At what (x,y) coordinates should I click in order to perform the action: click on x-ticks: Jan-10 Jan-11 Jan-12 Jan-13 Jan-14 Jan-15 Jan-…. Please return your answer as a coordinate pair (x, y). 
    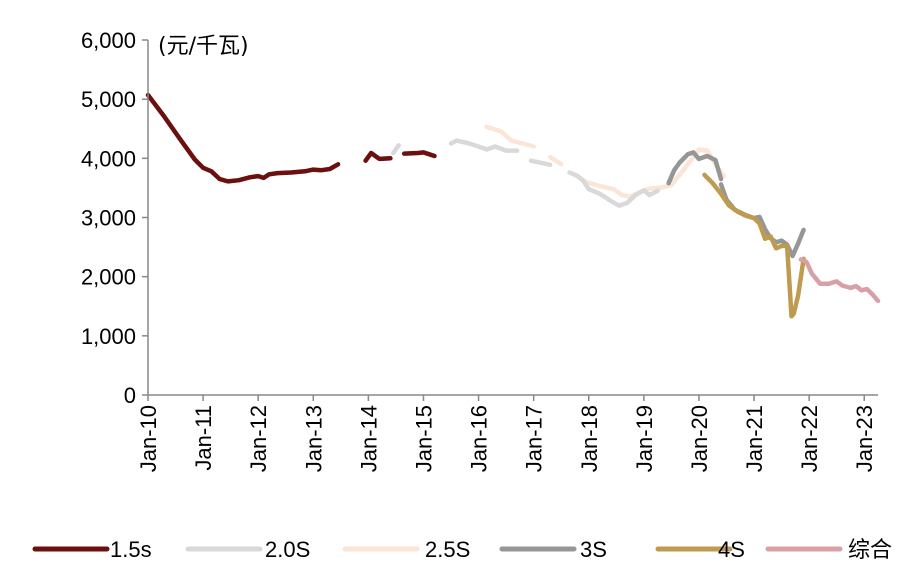
    Looking at the image, I should click on (506, 433).